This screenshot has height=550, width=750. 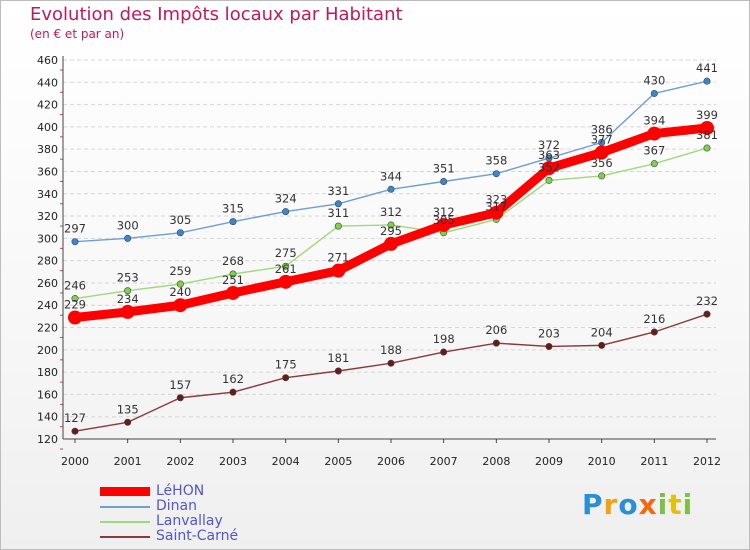 What do you see at coordinates (444, 461) in the screenshot?
I see `x-tick-label: 2007` at bounding box center [444, 461].